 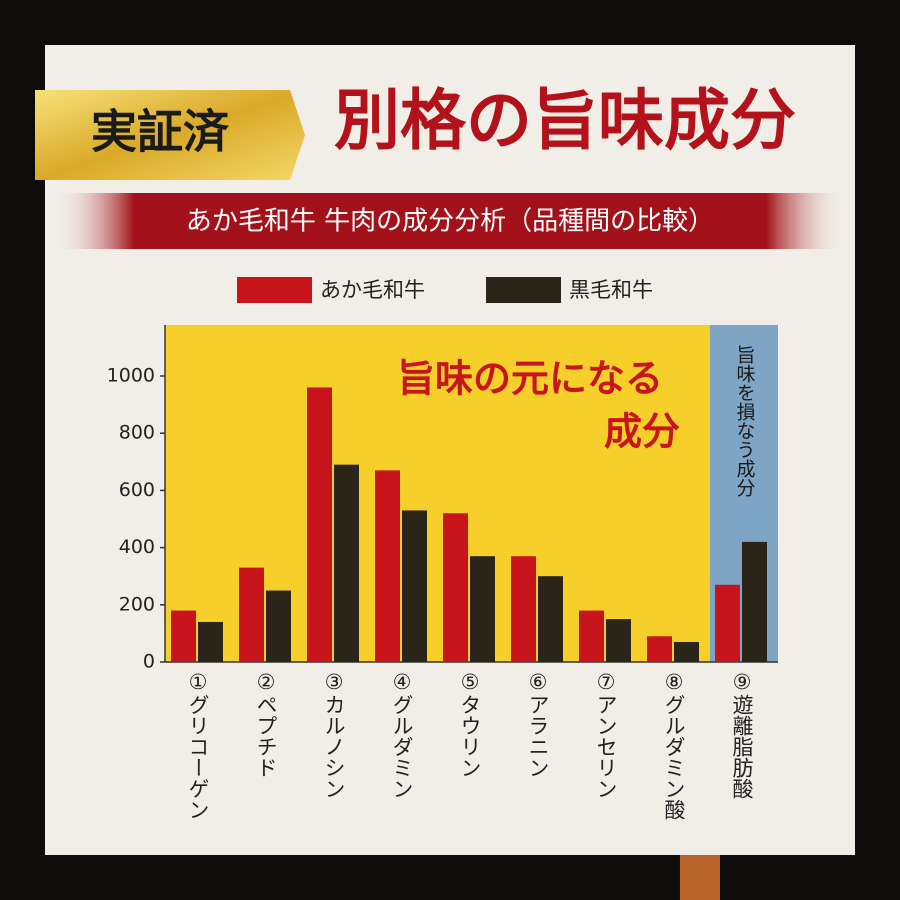 I want to click on y-tick-label: 1000, so click(x=131, y=376).